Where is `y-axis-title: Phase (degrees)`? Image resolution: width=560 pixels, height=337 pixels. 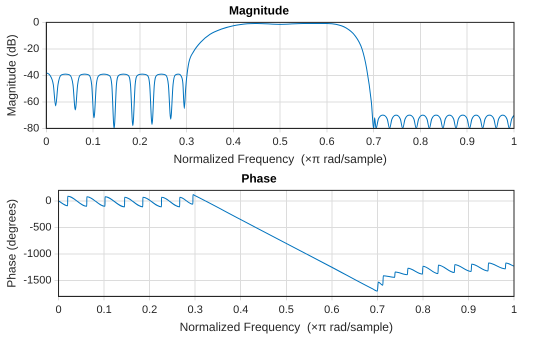
y-axis-title: Phase (degrees) is located at coordinates (11, 243).